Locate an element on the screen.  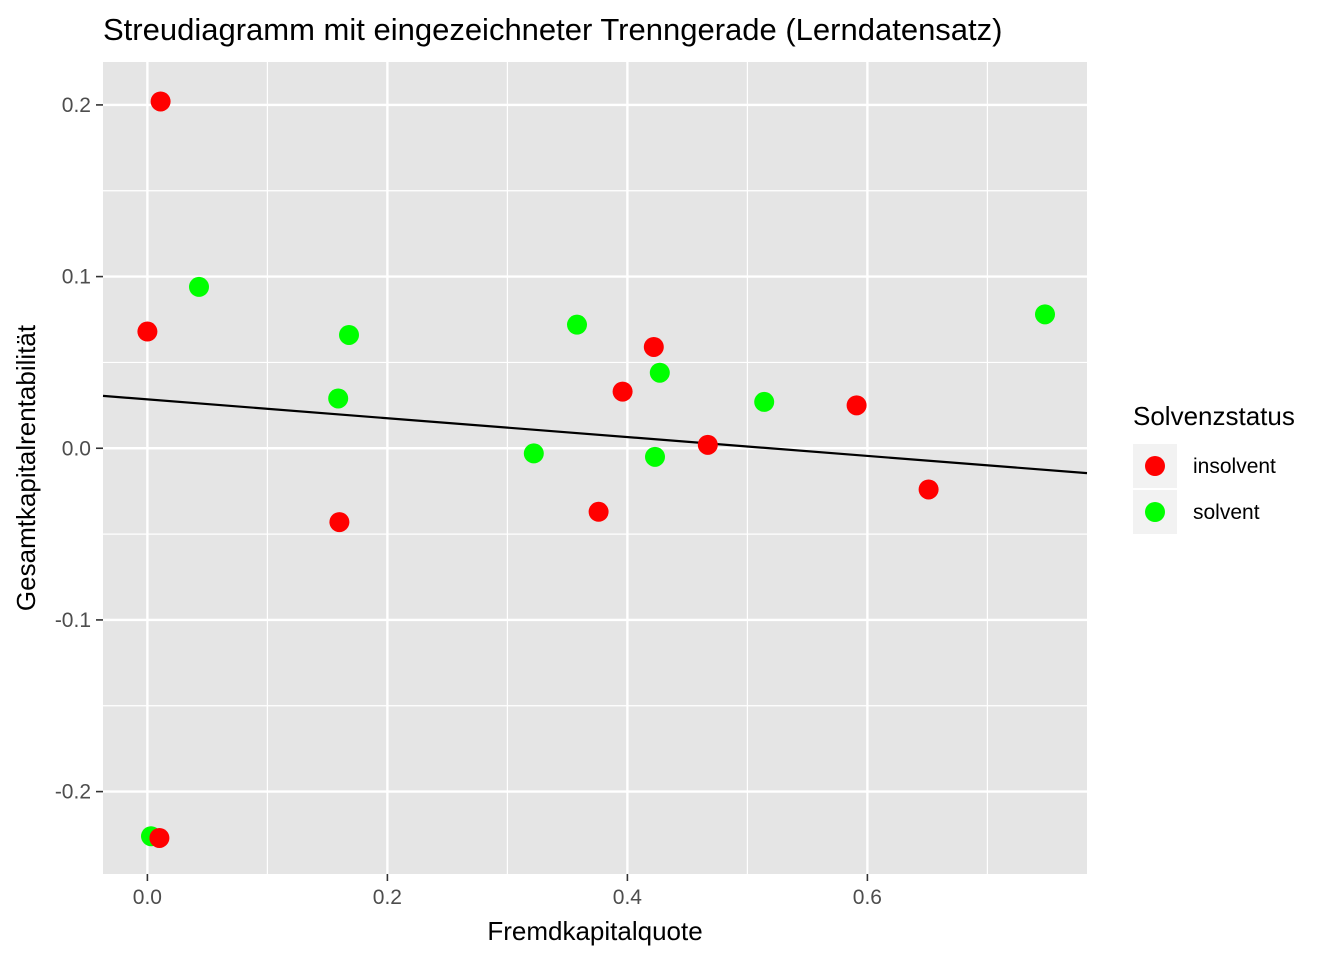
separating-line is located at coordinates (595, 434).